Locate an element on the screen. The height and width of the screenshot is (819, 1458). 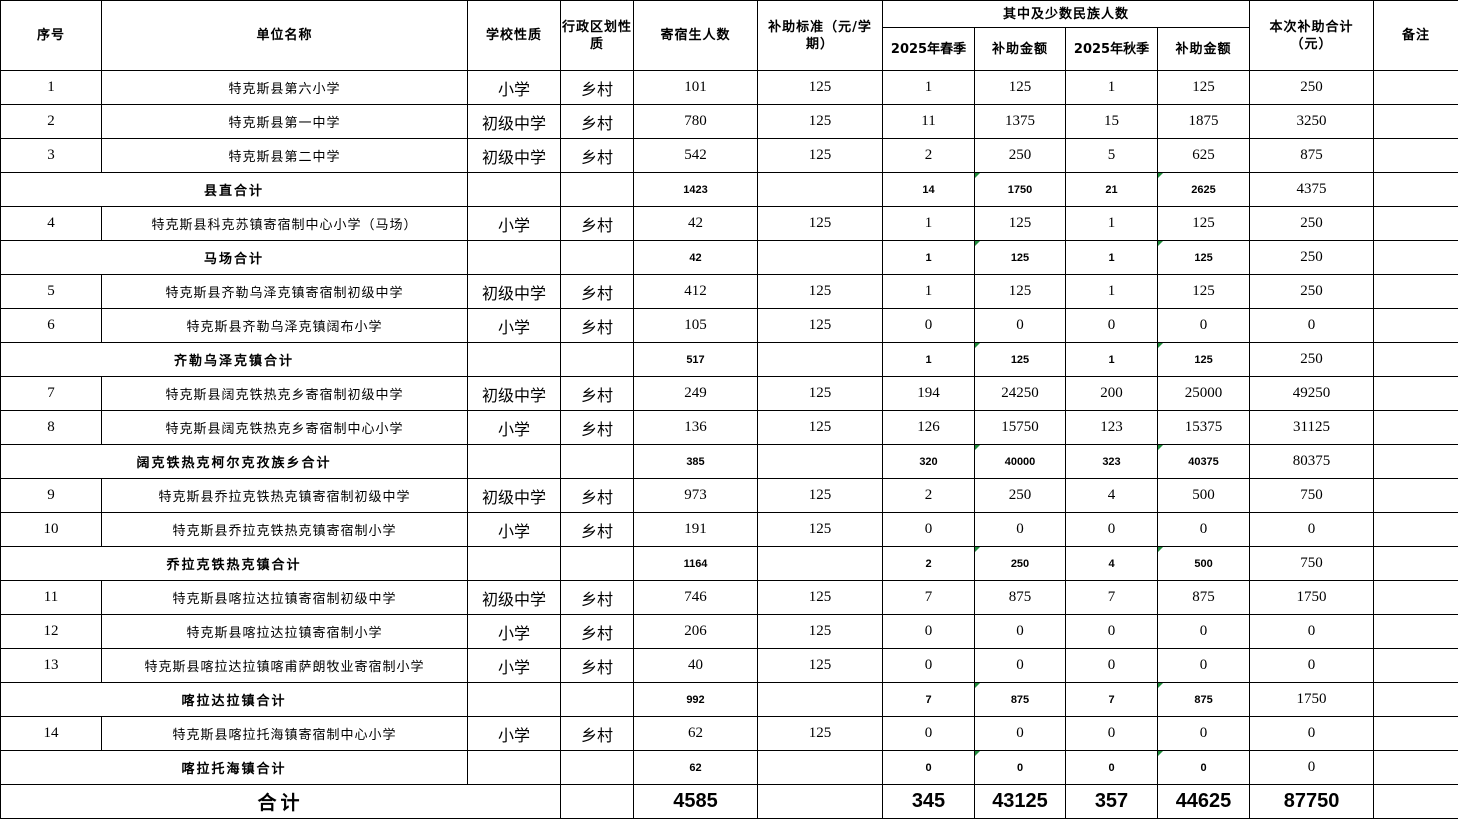
spring-amount-cell: 125 is located at coordinates (1020, 88).